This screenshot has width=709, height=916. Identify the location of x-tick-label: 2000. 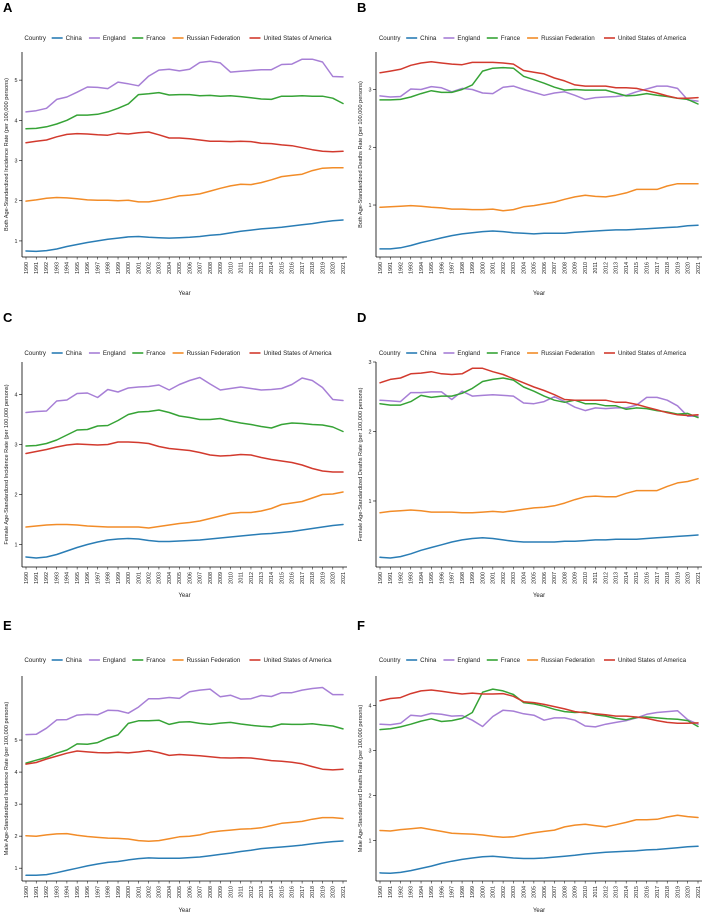
(483, 578).